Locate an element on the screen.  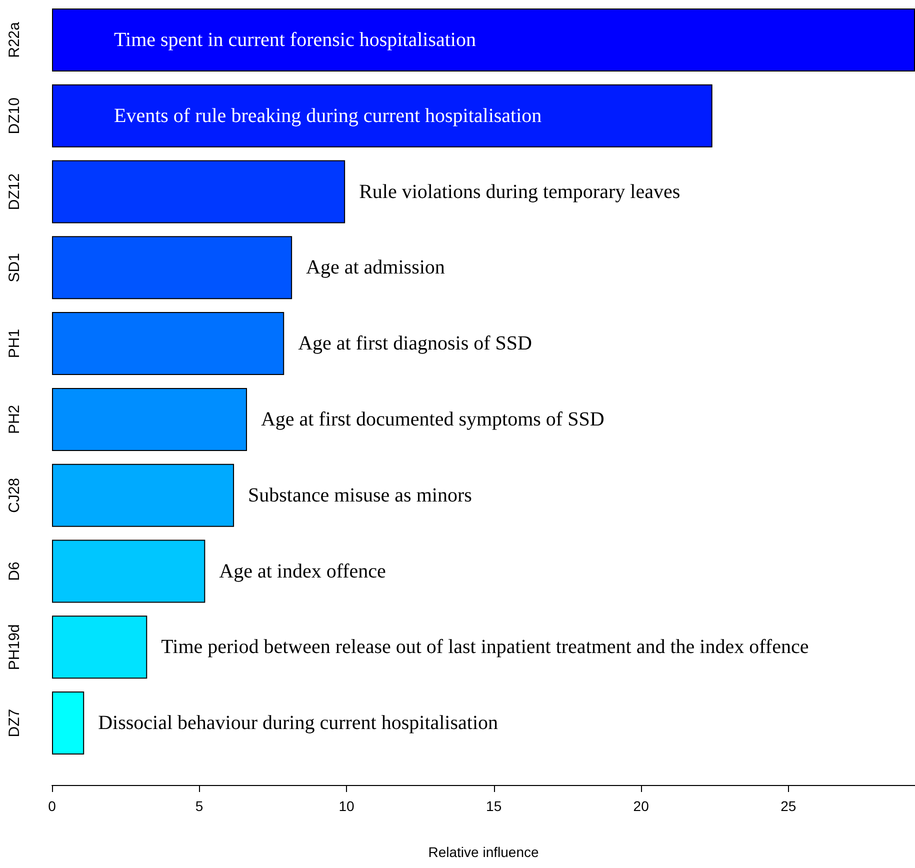
annotation: Substance misuse as minors is located at coordinates (360, 495).